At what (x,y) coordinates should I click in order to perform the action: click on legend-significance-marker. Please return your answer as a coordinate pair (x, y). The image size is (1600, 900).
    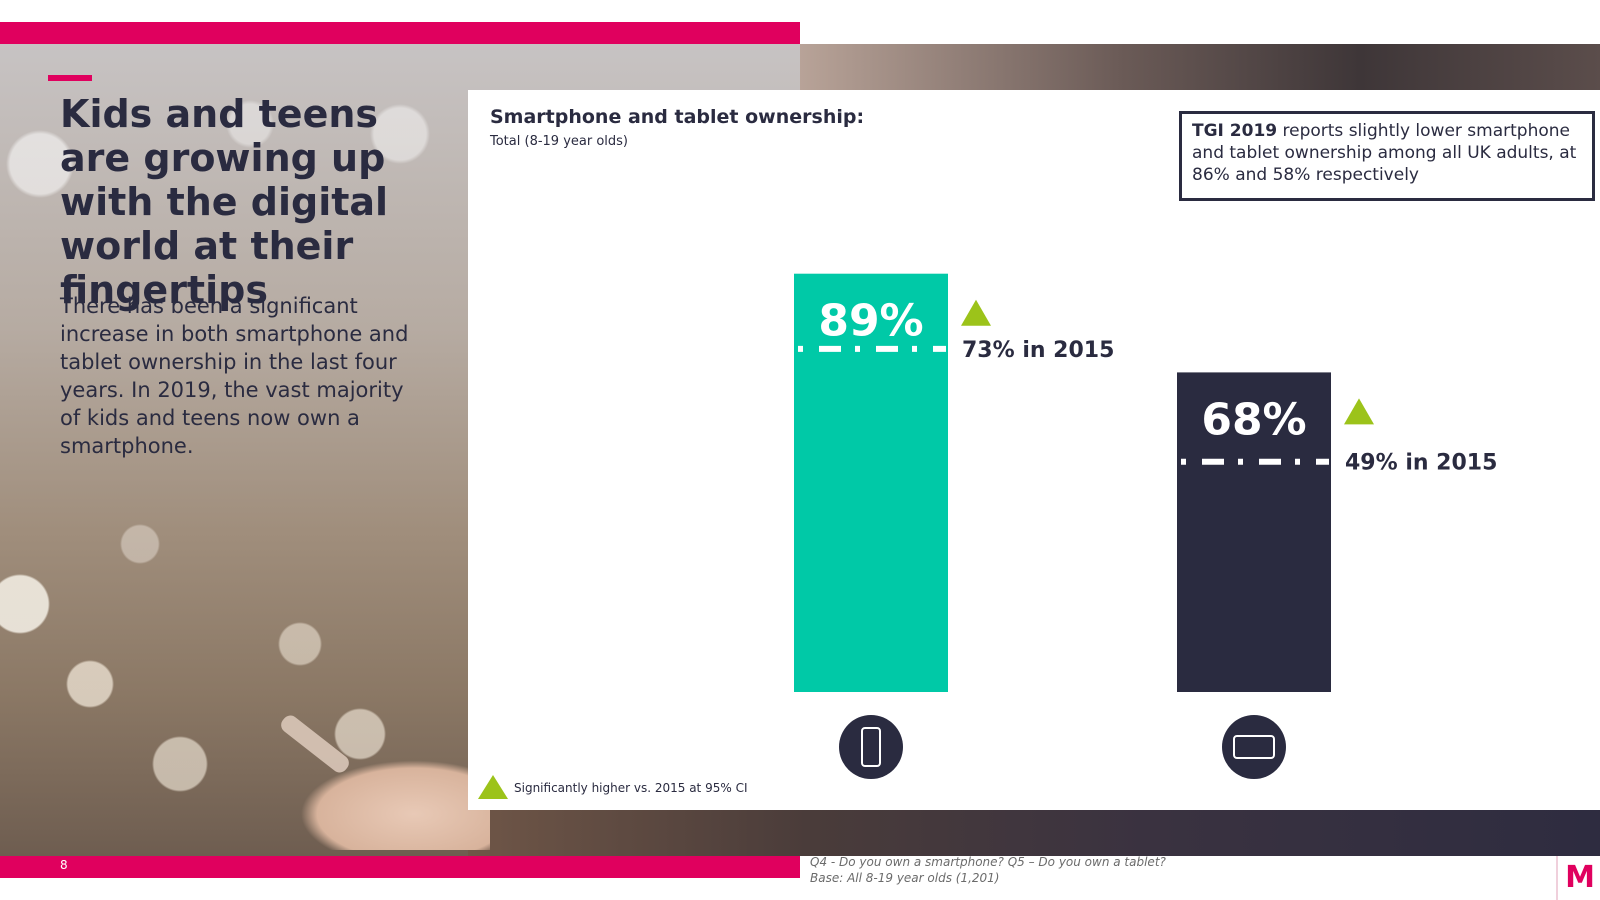
    Looking at the image, I should click on (493, 787).